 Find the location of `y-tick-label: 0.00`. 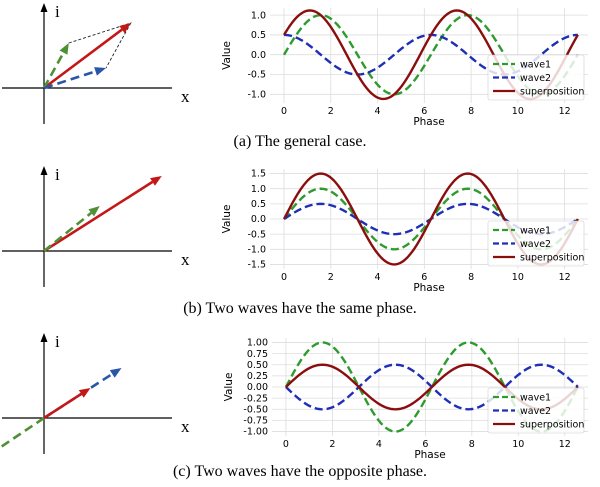

y-tick-label: 0.00 is located at coordinates (257, 387).